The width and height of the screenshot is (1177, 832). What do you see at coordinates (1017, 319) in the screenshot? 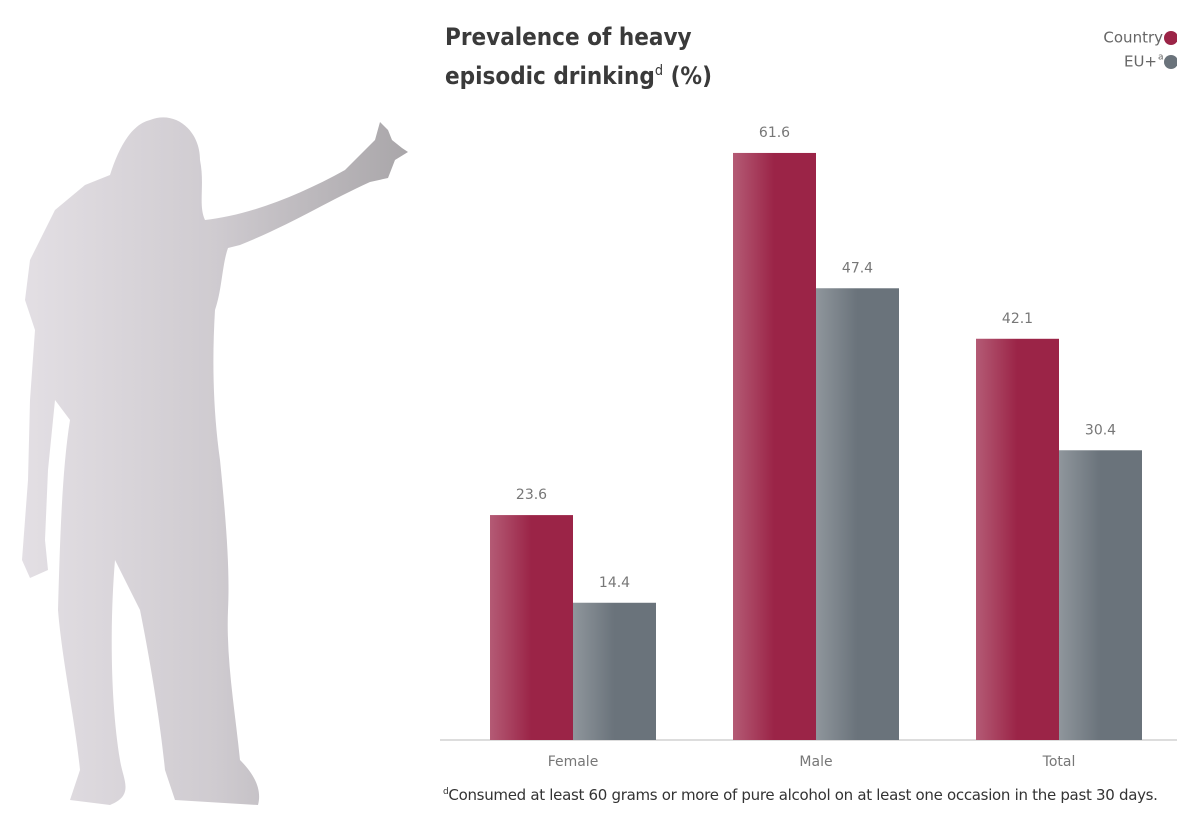
I see `value-label: 42.1` at bounding box center [1017, 319].